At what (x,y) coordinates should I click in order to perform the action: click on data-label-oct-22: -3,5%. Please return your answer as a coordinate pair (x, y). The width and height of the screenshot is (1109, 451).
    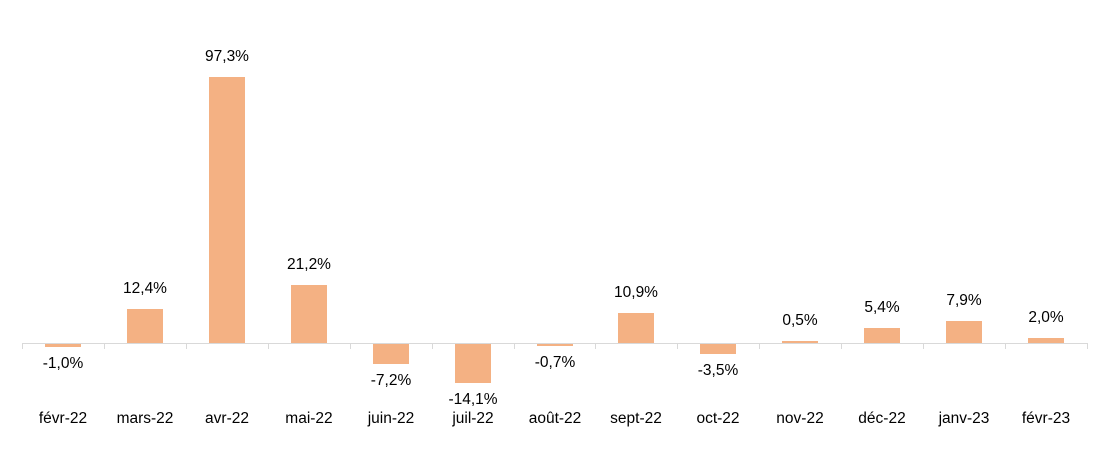
    Looking at the image, I should click on (718, 370).